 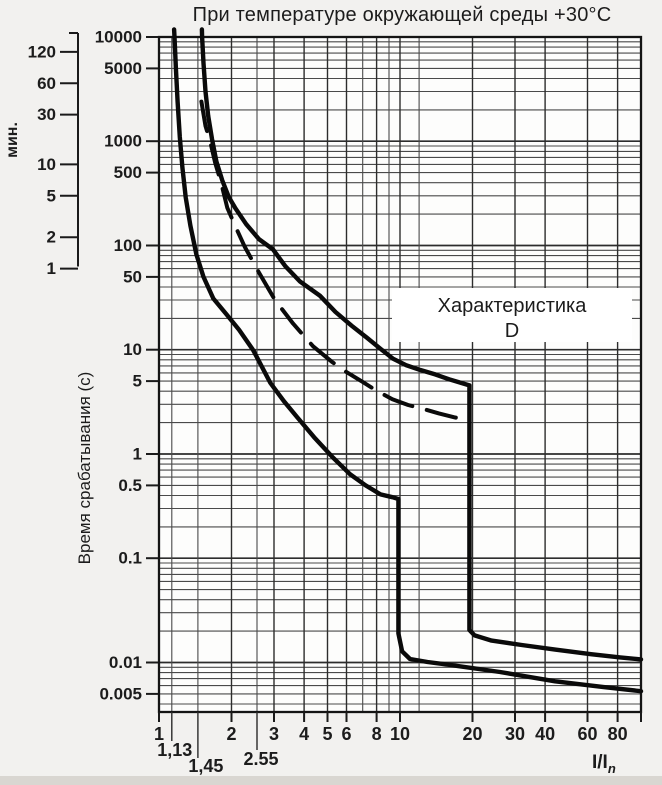 What do you see at coordinates (512, 331) in the screenshot?
I see `annotation-line2: D` at bounding box center [512, 331].